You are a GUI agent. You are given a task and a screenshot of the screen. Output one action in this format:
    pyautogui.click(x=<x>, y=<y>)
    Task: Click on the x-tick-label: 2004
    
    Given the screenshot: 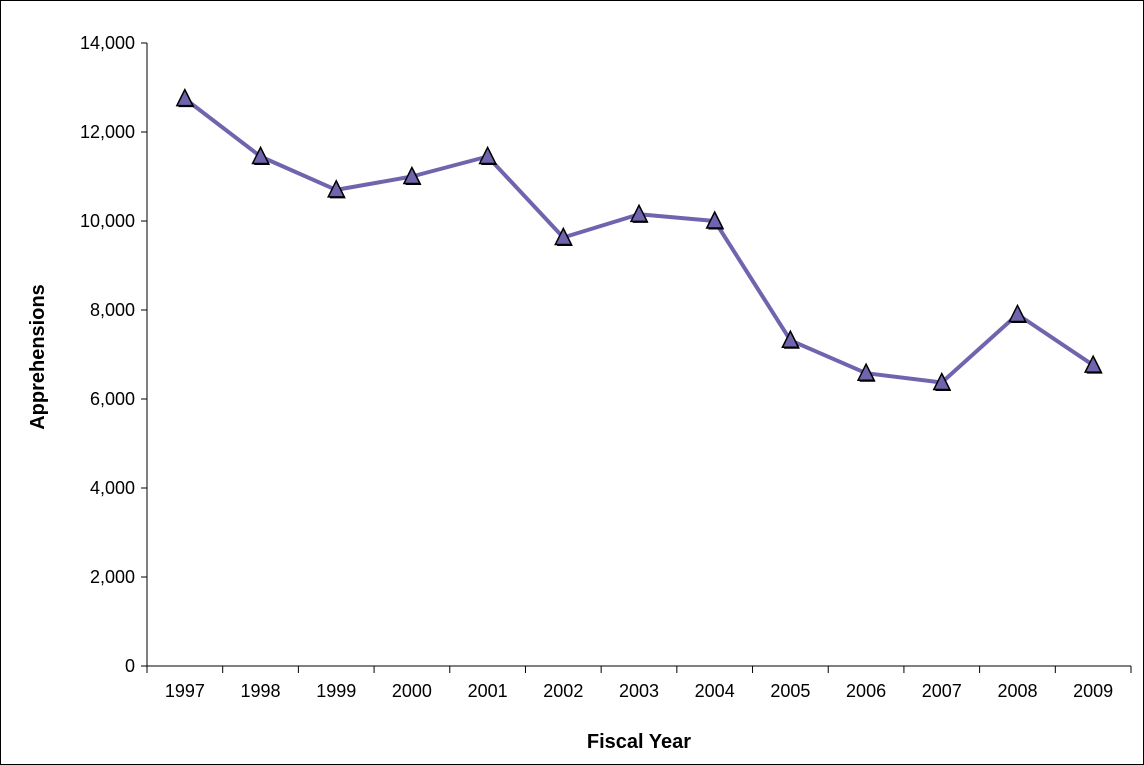 What is the action you would take?
    pyautogui.click(x=715, y=691)
    